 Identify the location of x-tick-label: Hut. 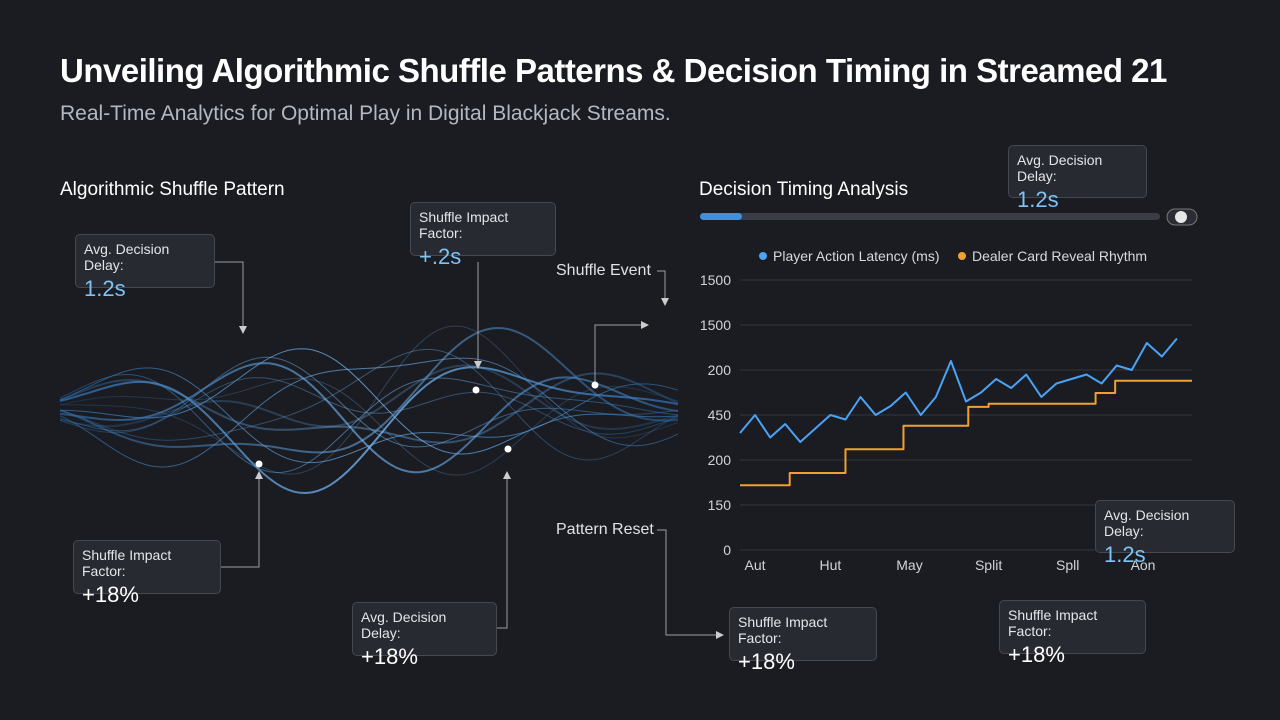
(831, 565).